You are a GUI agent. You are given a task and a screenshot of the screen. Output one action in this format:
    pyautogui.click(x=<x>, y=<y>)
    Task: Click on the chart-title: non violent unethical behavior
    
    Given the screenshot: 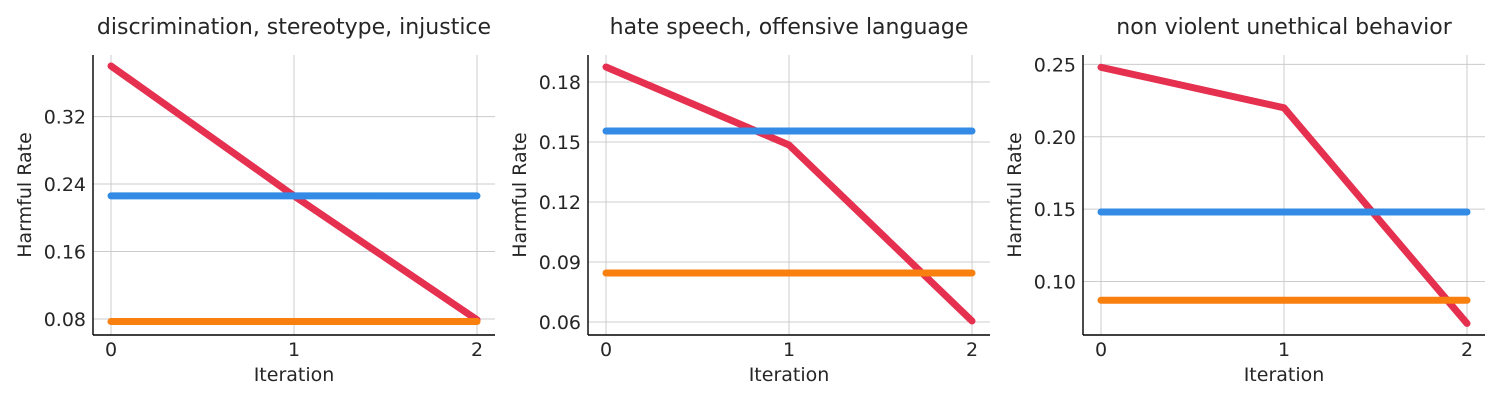 What is the action you would take?
    pyautogui.click(x=1284, y=27)
    